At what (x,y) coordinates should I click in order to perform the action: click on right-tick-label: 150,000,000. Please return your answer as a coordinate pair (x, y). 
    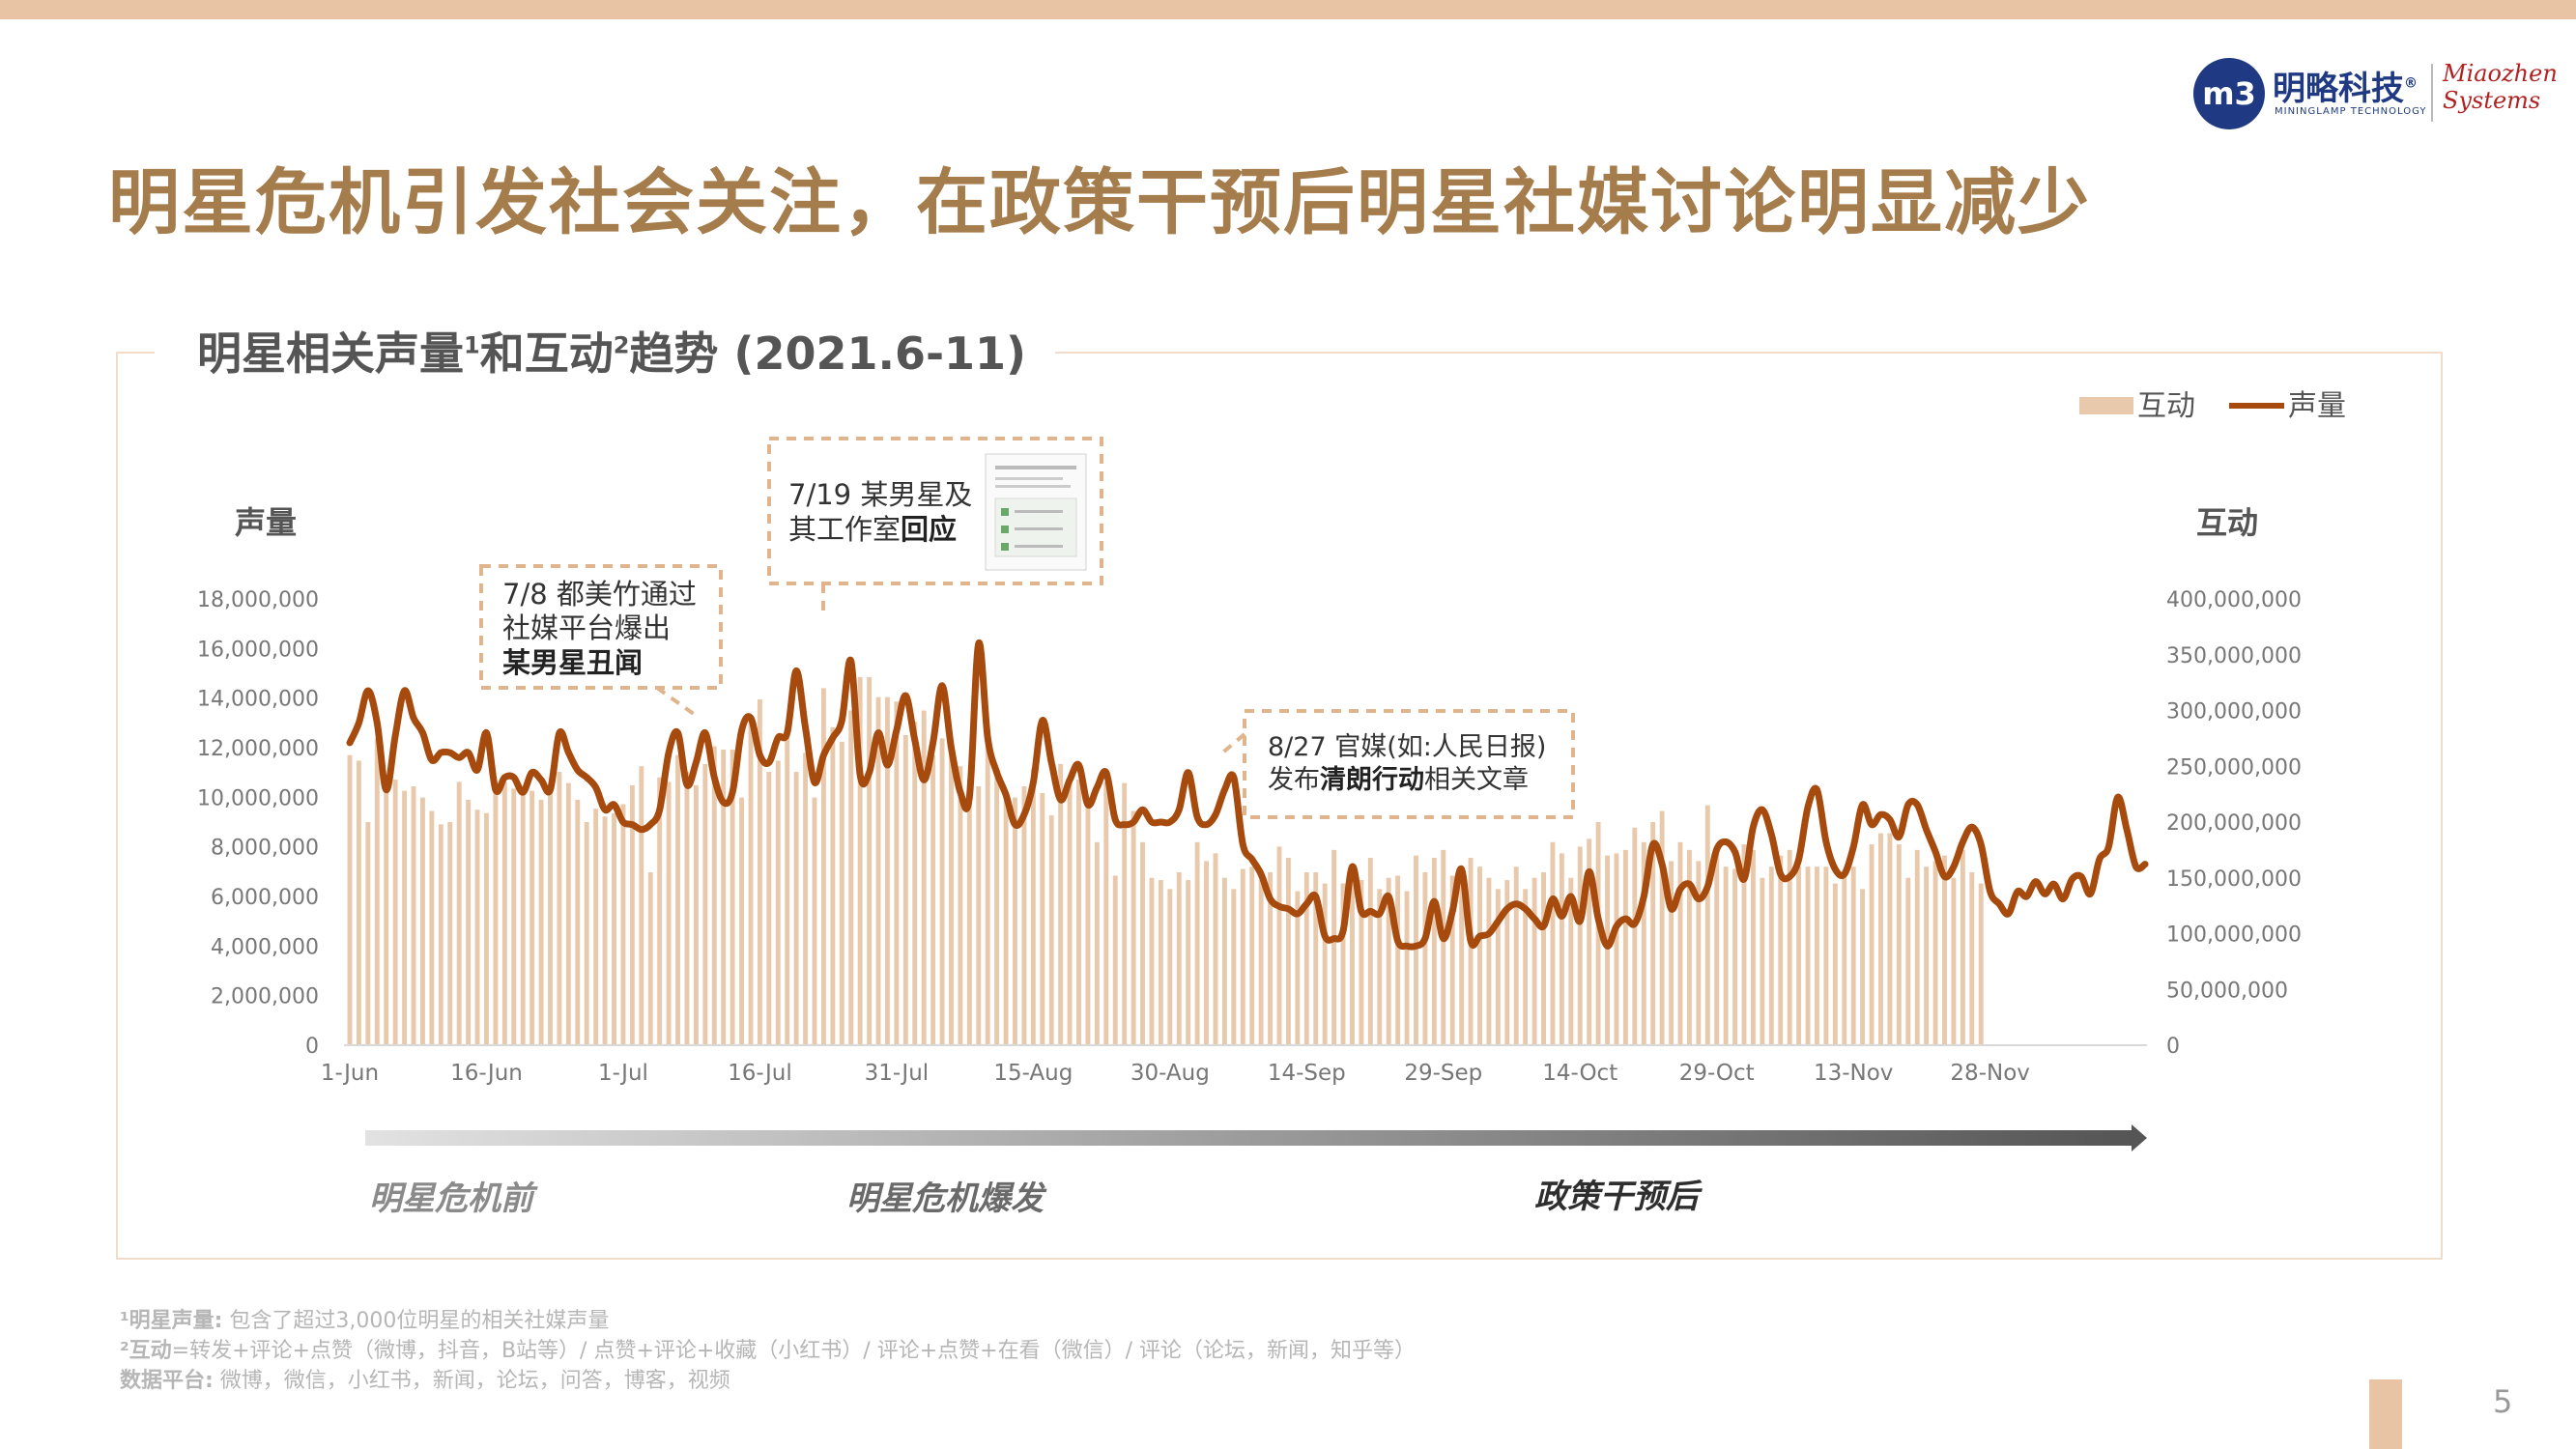
    Looking at the image, I should click on (2234, 879).